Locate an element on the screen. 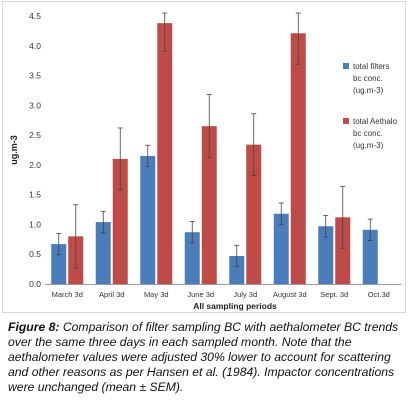 This screenshot has width=411, height=406. x-tick-label: July 3d is located at coordinates (245, 294).